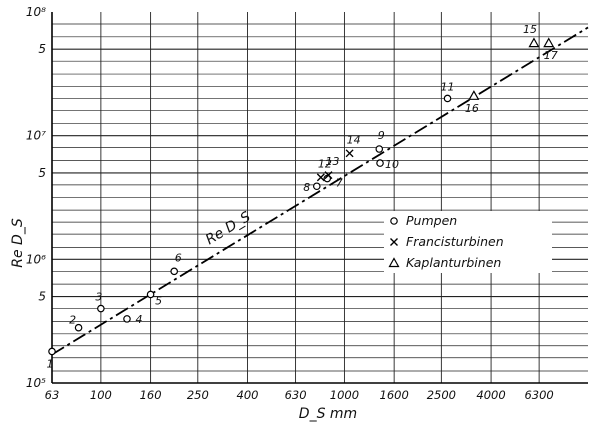  I want to click on y-tick-label: 10⁶, so click(36, 259).